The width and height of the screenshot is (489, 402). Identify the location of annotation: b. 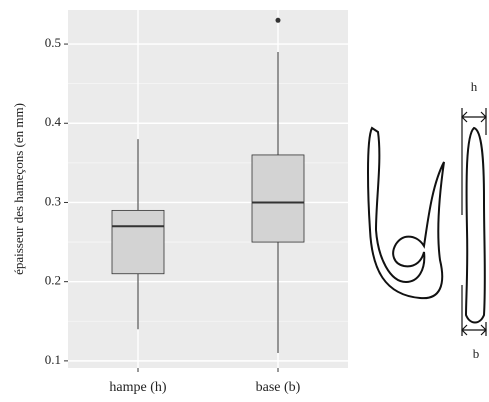
(476, 353).